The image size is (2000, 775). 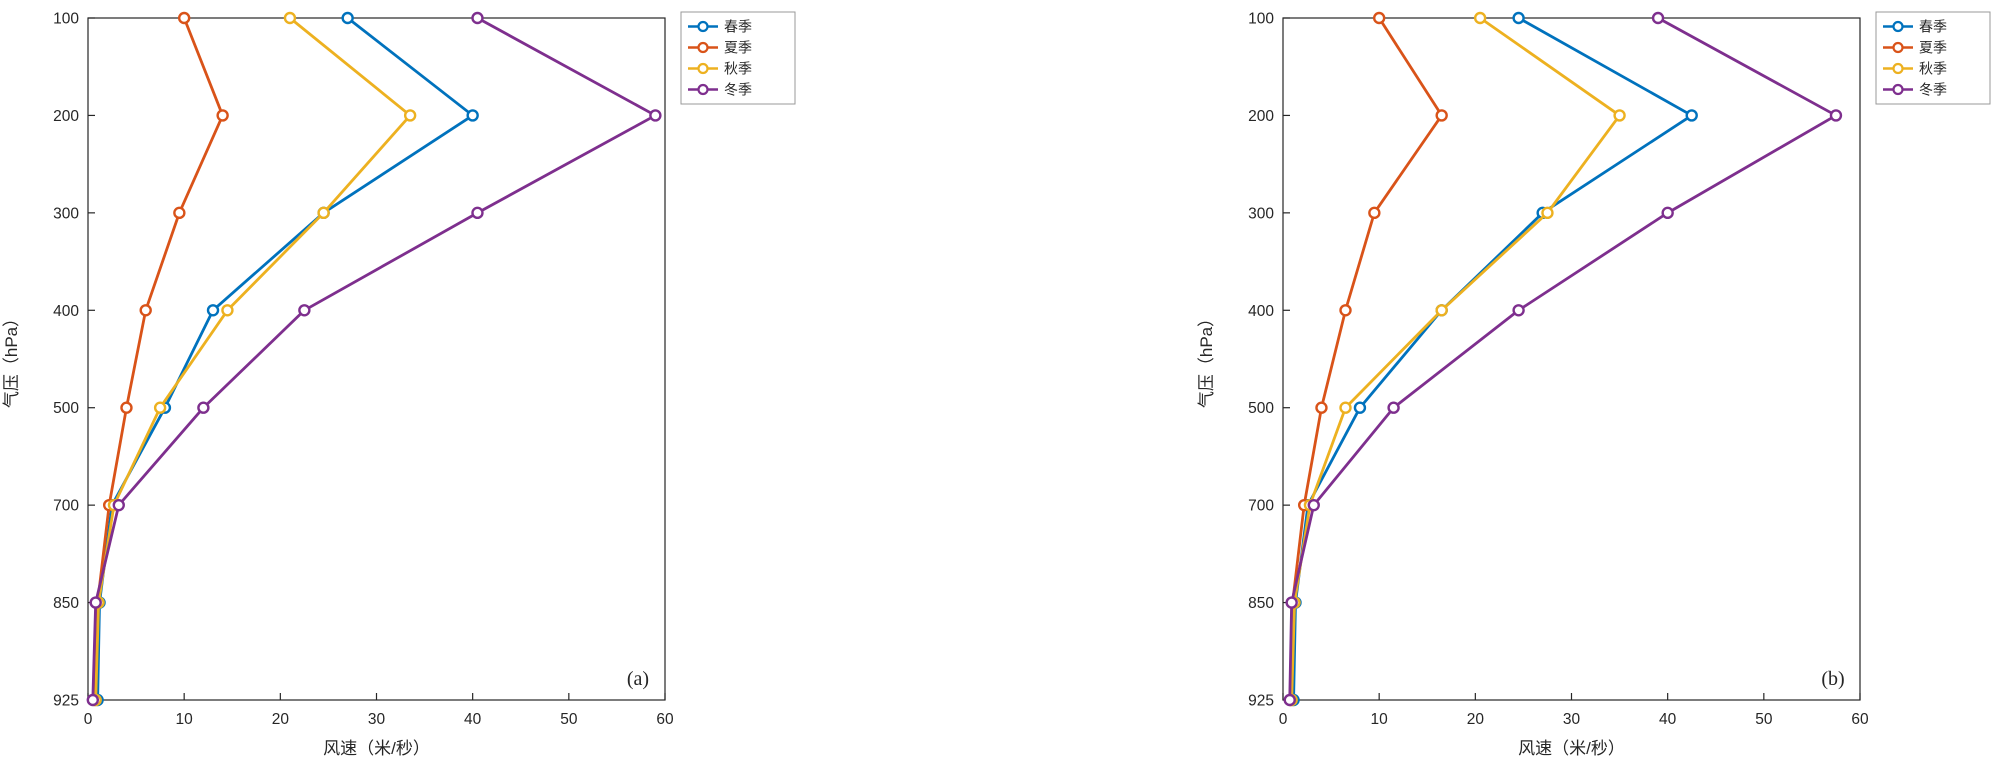 What do you see at coordinates (638, 679) in the screenshot?
I see `panel-letter: (a)` at bounding box center [638, 679].